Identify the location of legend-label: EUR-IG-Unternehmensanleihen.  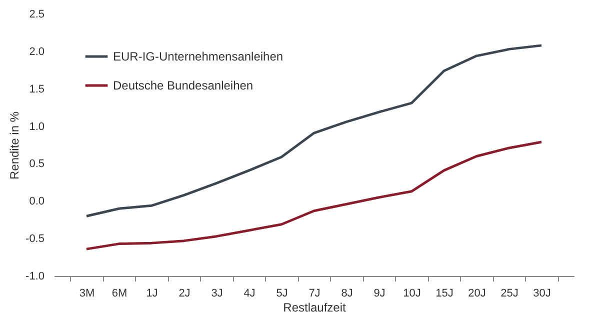
(198, 57).